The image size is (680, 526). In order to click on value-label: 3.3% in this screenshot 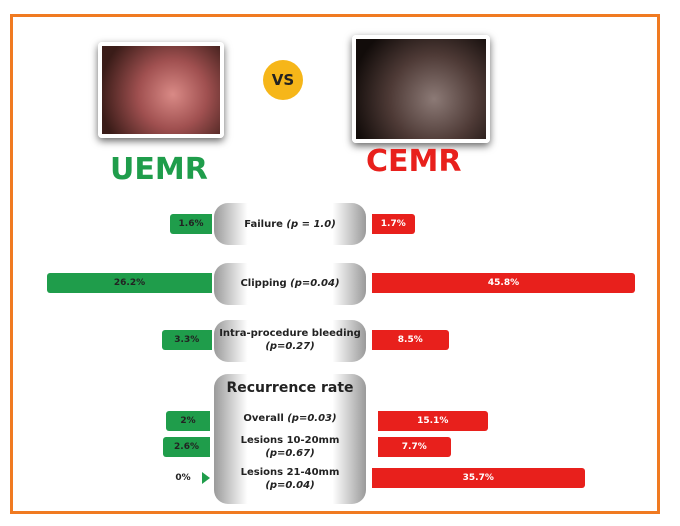, I will do `click(187, 340)`.